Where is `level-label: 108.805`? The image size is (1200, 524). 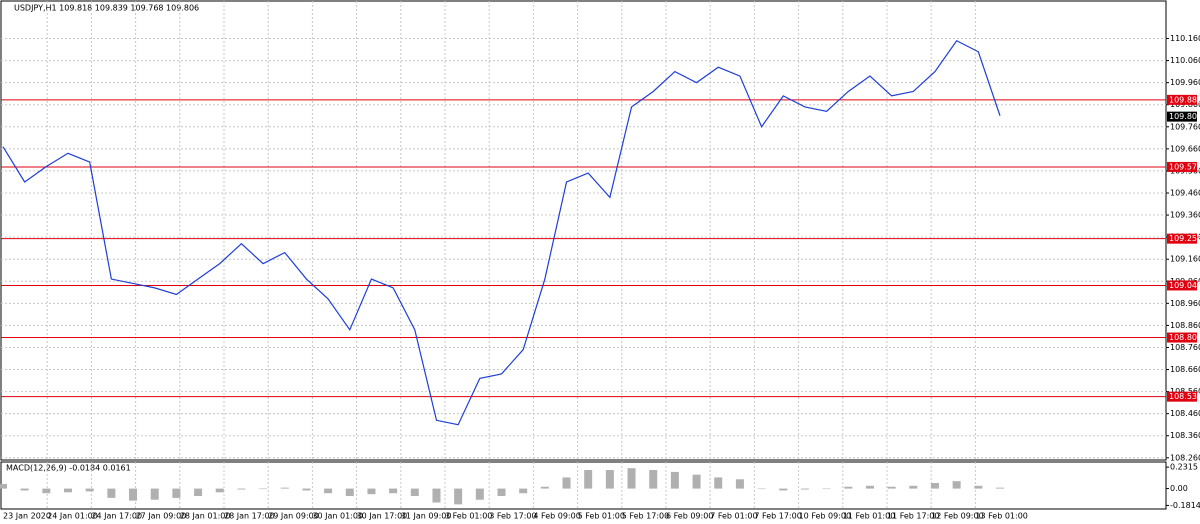 level-label: 108.805 is located at coordinates (1184, 337).